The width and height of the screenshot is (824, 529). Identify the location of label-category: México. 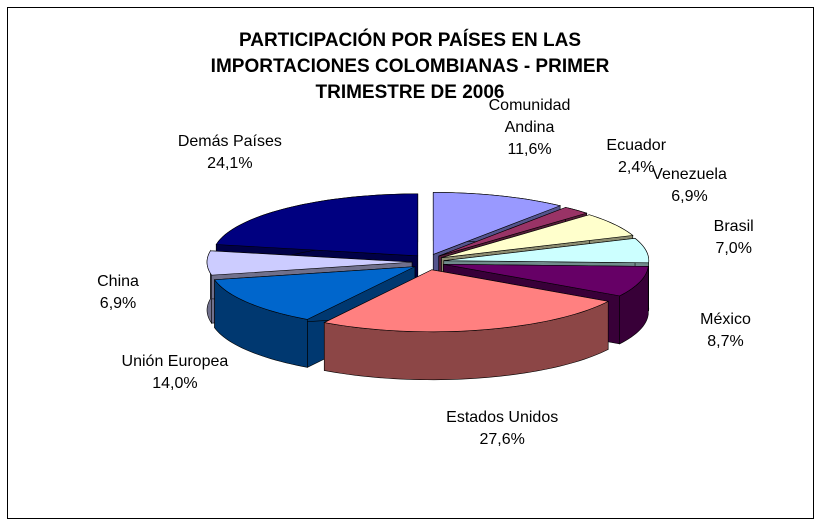
(725, 319).